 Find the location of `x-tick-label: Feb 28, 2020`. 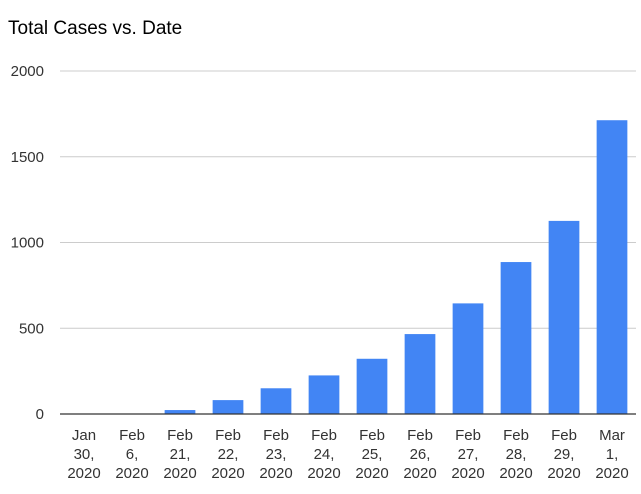

x-tick-label: Feb 28, 2020 is located at coordinates (515, 454).